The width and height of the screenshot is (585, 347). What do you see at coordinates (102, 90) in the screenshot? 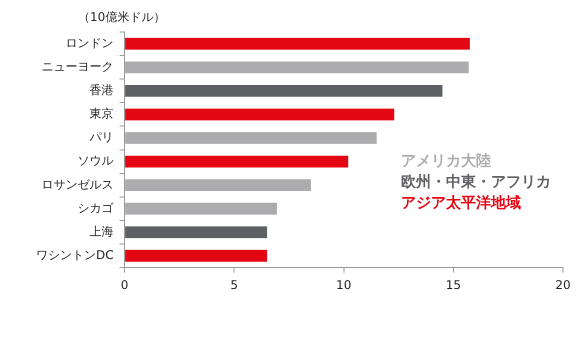
I see `y-tick-label: 香港` at bounding box center [102, 90].